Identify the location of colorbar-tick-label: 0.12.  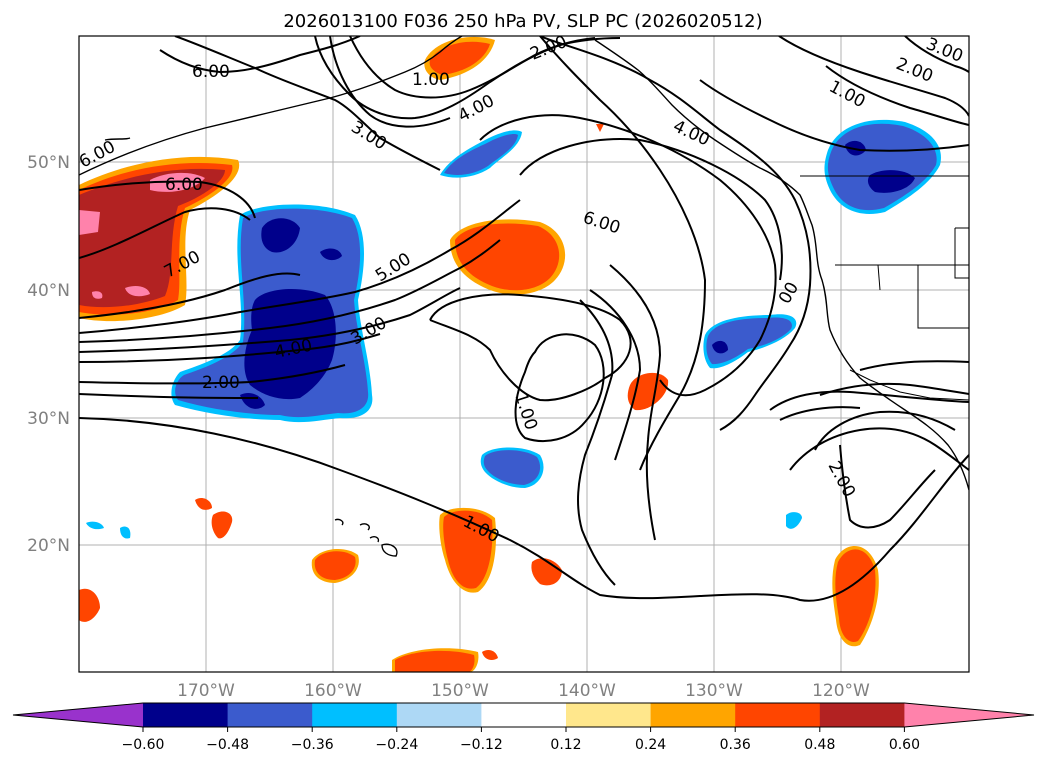
(565, 745).